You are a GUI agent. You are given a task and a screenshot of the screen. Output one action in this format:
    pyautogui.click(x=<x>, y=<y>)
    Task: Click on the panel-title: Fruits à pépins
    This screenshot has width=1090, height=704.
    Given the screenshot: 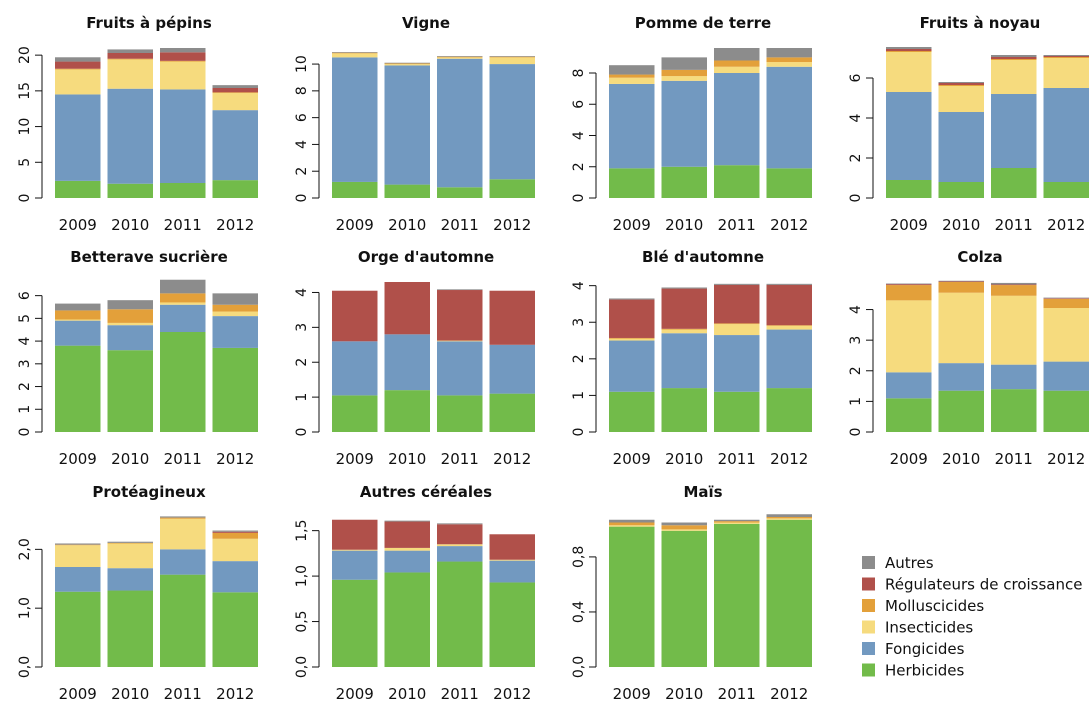 What is the action you would take?
    pyautogui.click(x=149, y=23)
    